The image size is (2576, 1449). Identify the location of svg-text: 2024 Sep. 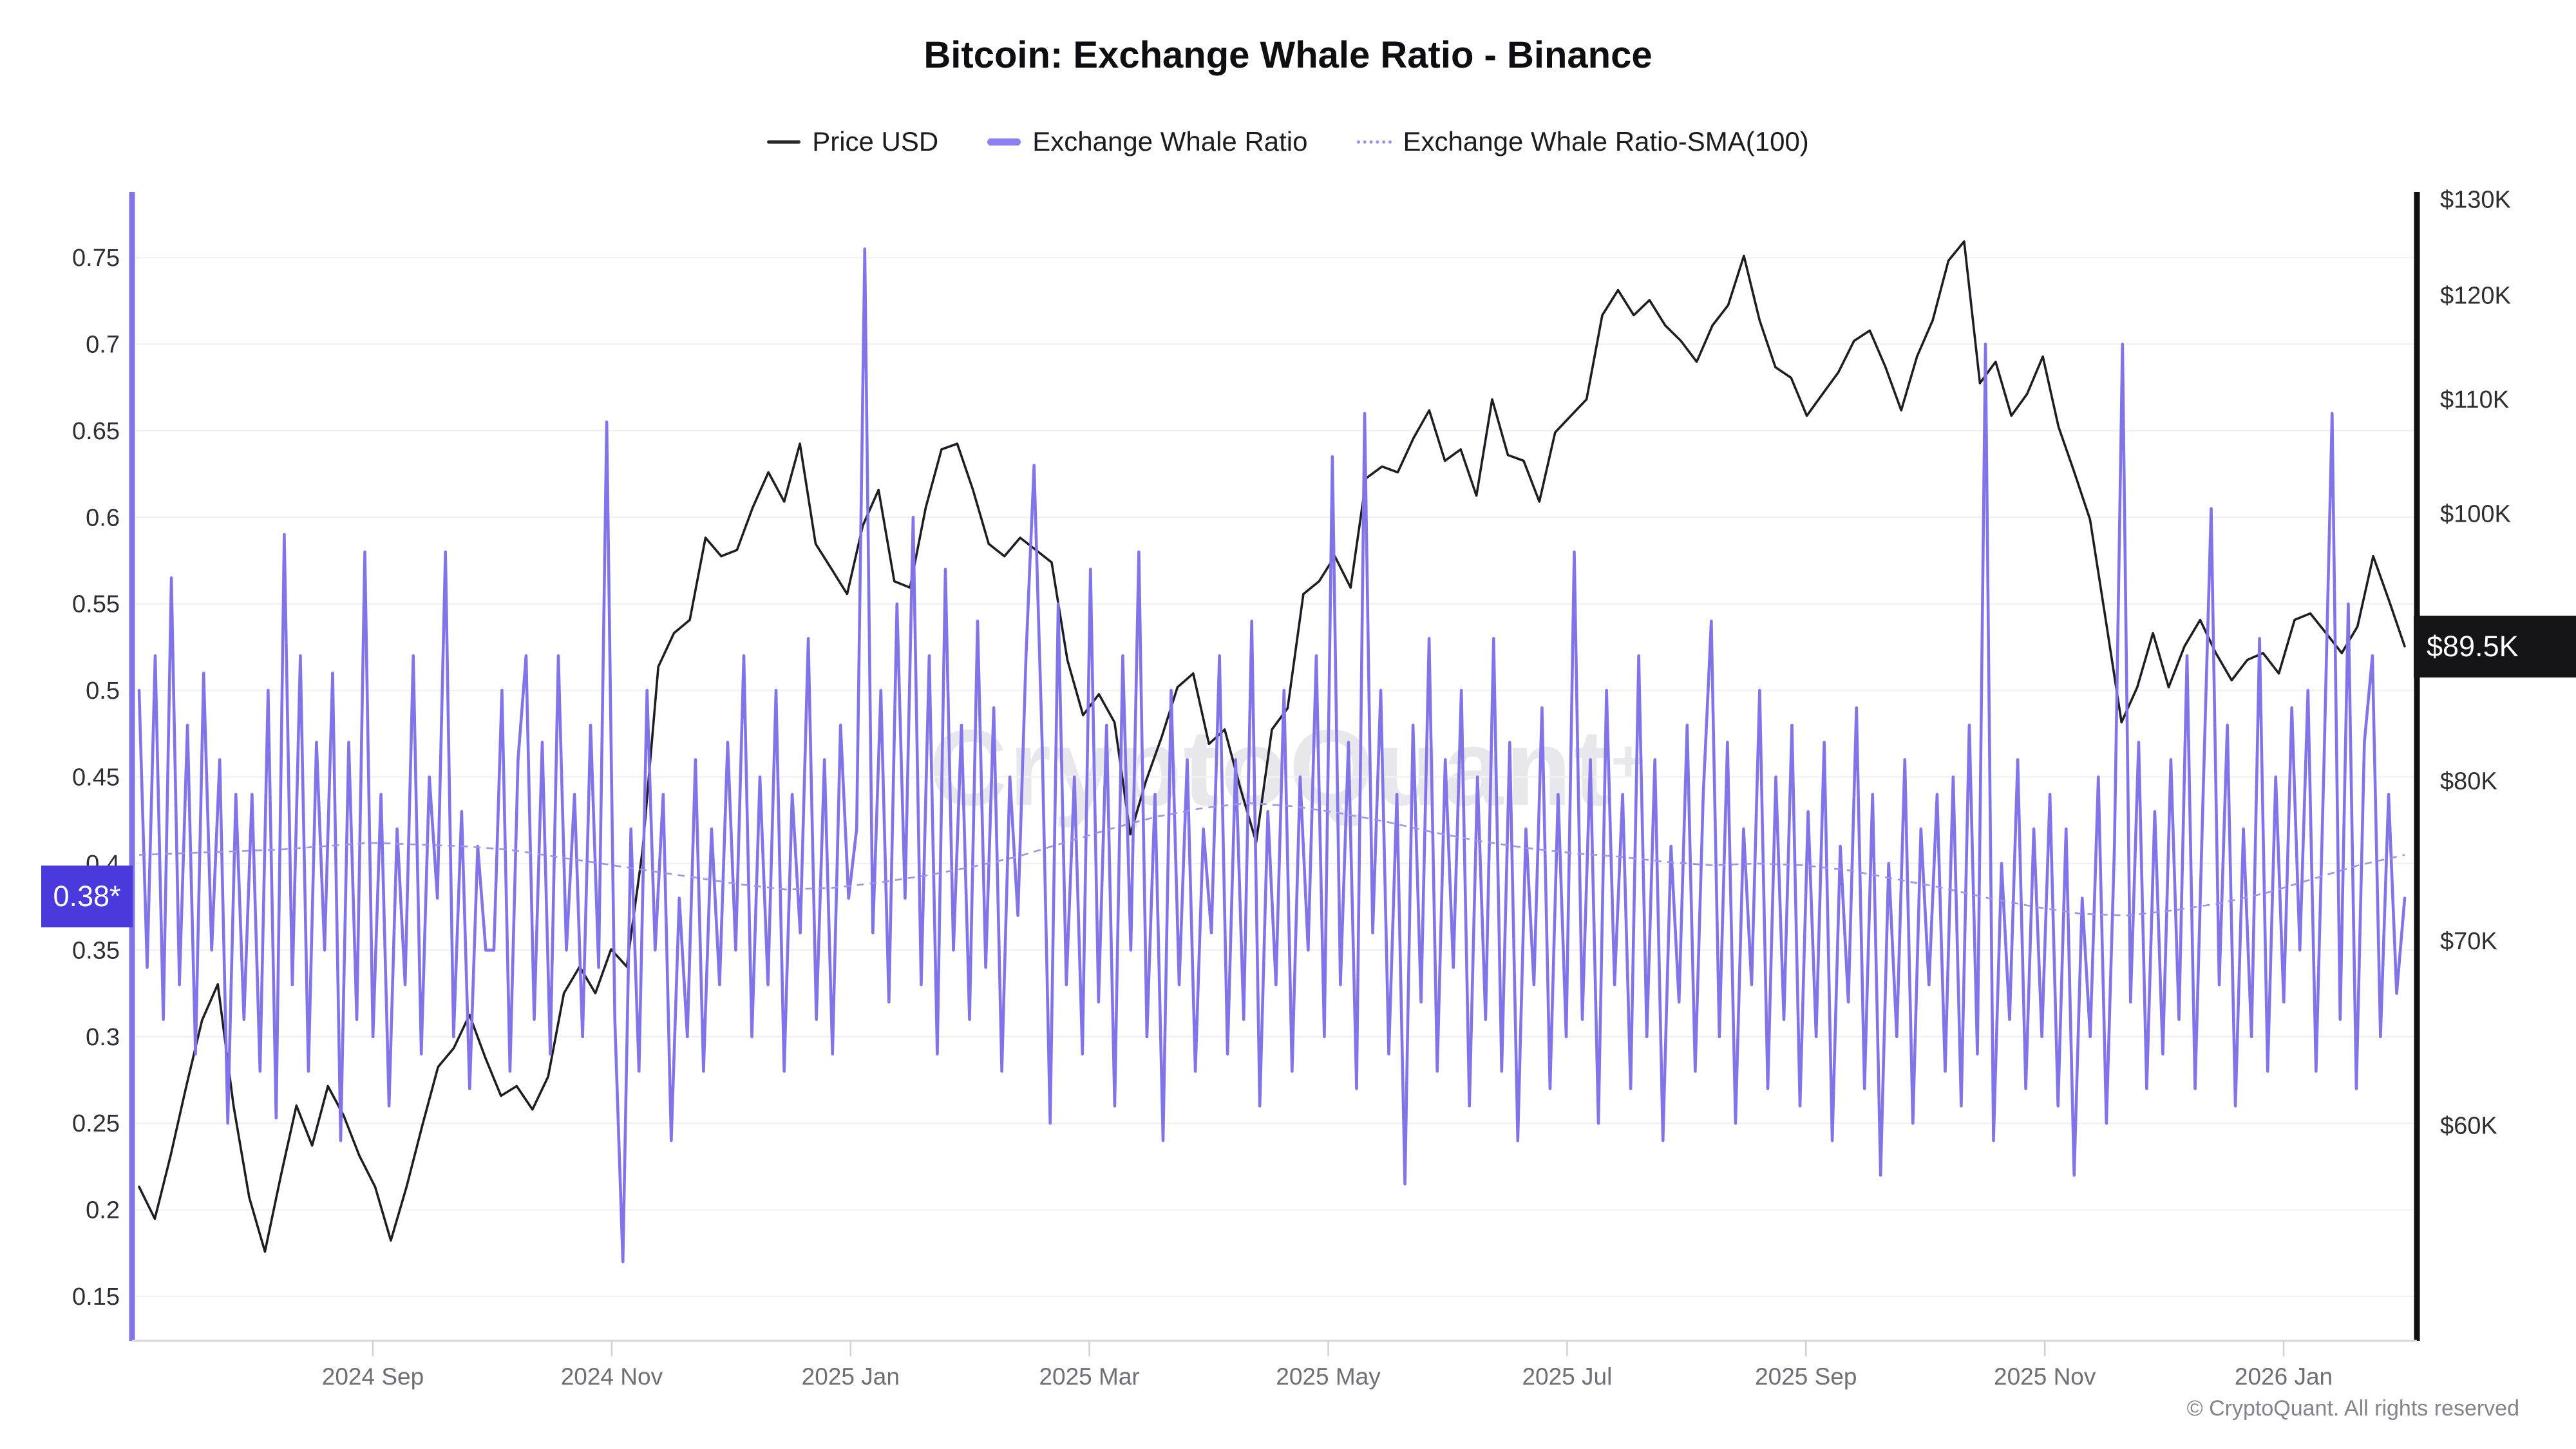
(373, 1376).